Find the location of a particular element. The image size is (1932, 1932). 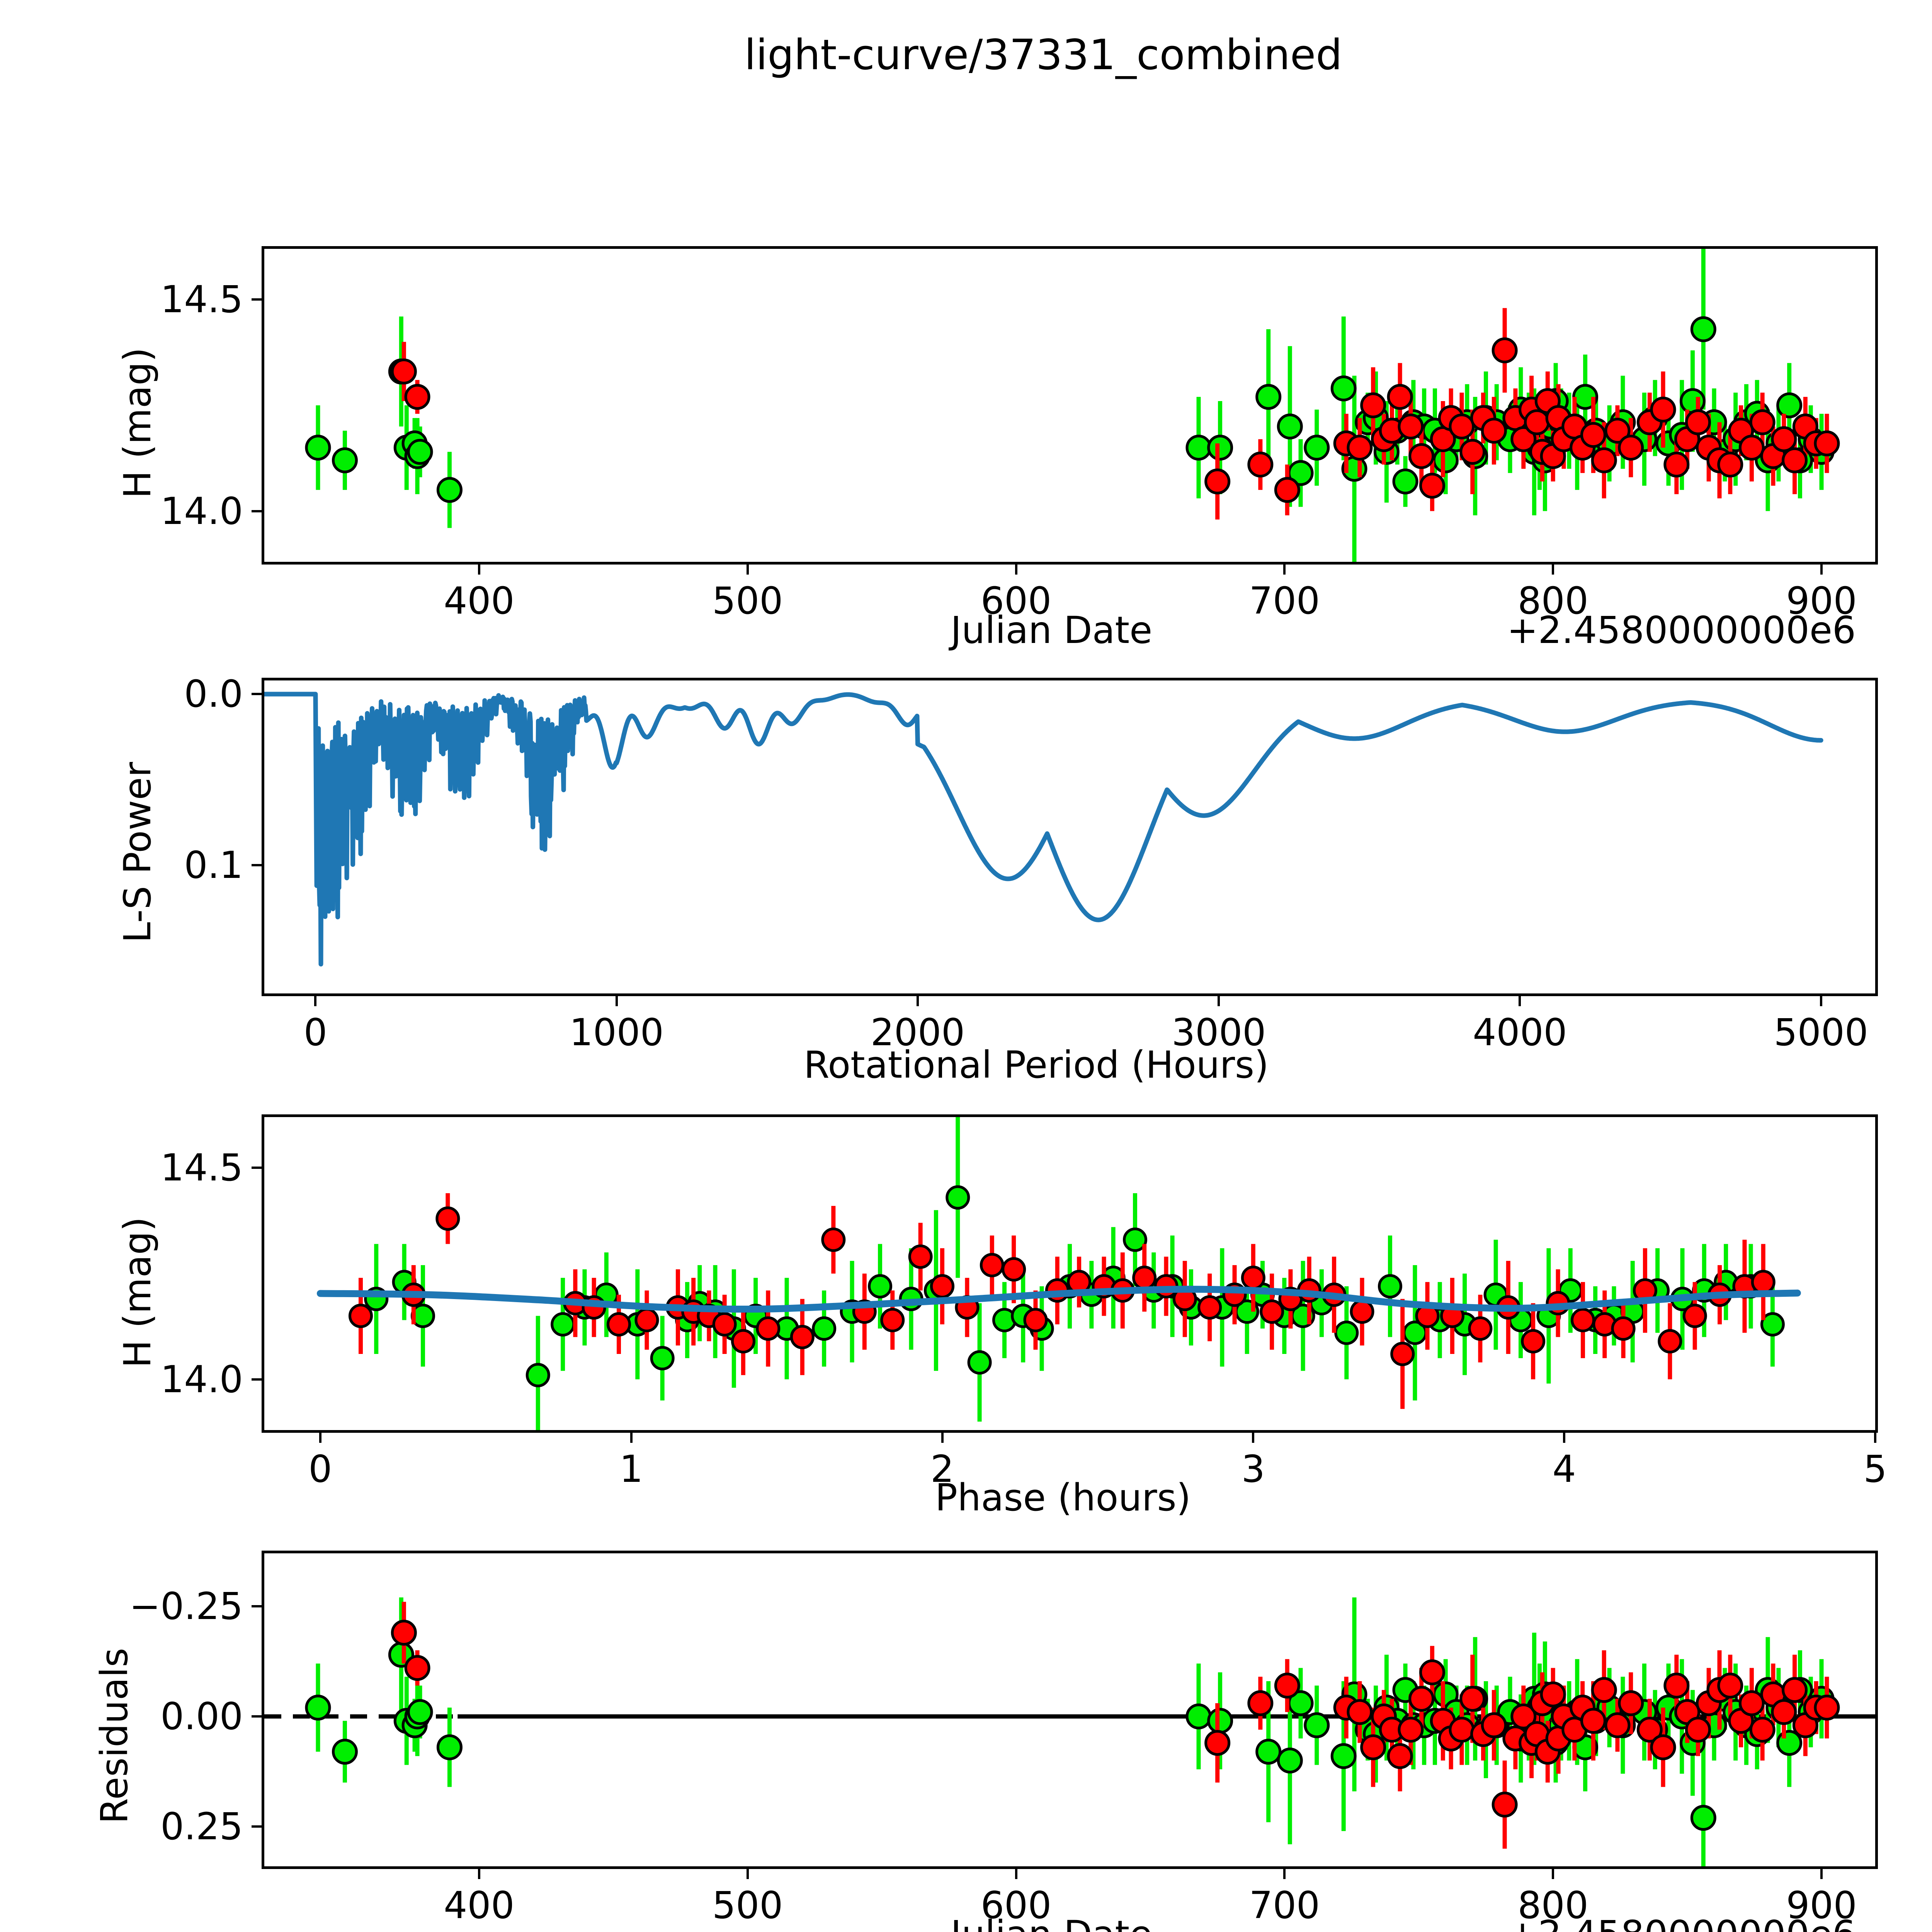

figure-title: light-curve/37331_combined is located at coordinates (1043, 55).